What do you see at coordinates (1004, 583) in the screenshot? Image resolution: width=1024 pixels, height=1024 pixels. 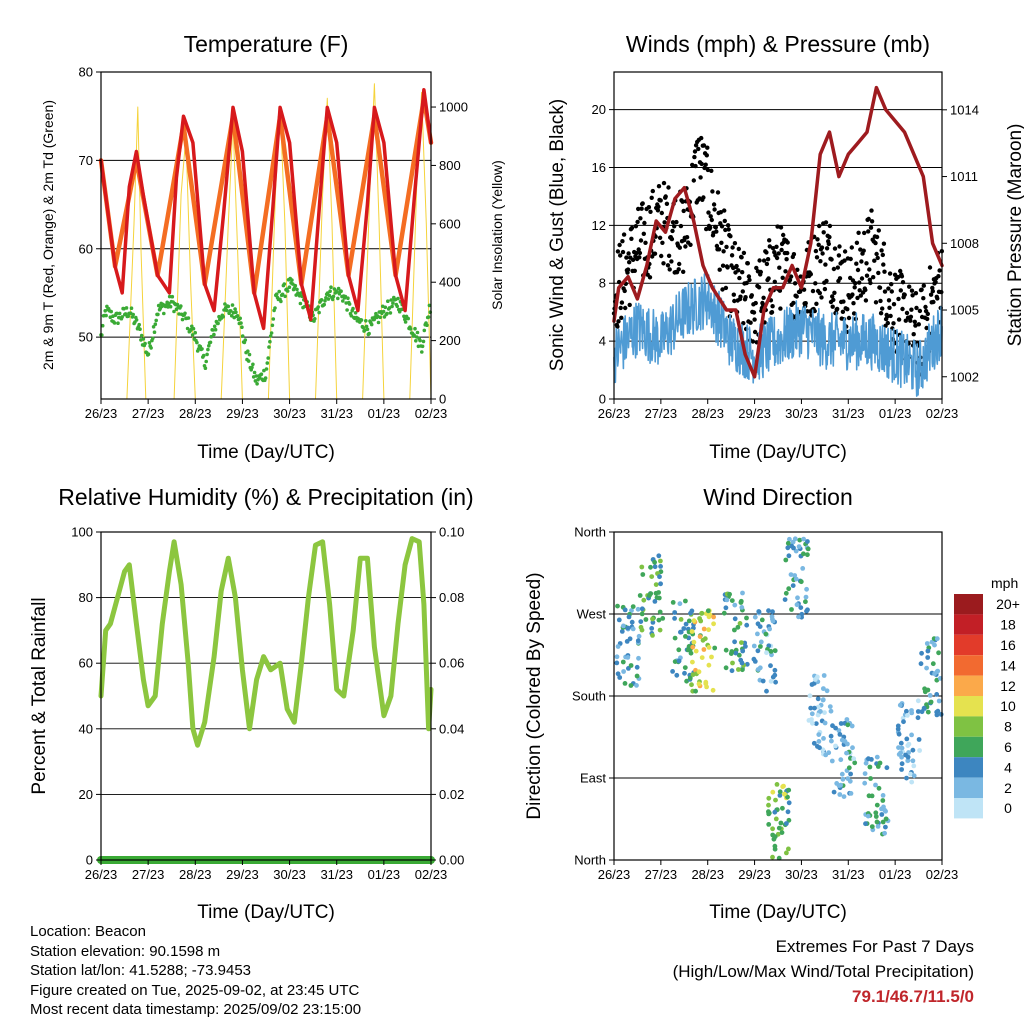 I see `legend-title: mph` at bounding box center [1004, 583].